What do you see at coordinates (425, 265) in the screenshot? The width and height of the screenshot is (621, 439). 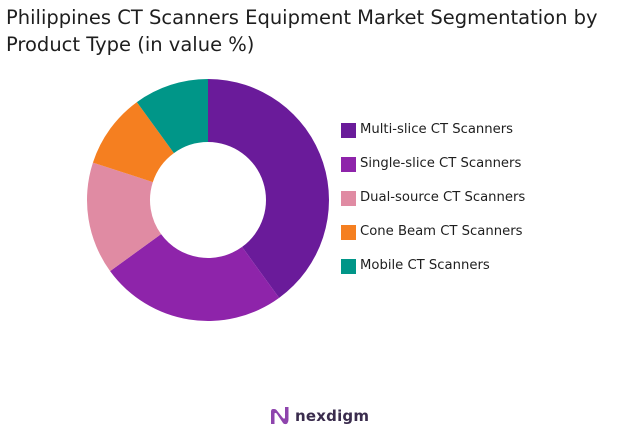 I see `legend-label: Mobile CT Scanners` at bounding box center [425, 265].